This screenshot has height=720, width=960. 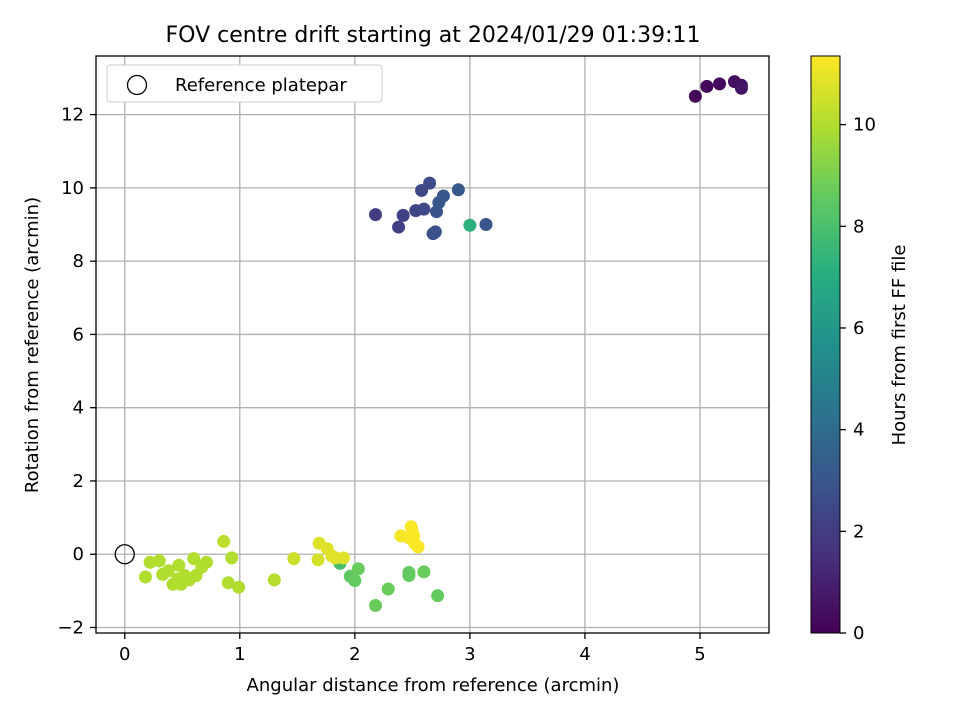 What do you see at coordinates (32, 345) in the screenshot?
I see `y-axis-label: Rotation from reference (arcmin)` at bounding box center [32, 345].